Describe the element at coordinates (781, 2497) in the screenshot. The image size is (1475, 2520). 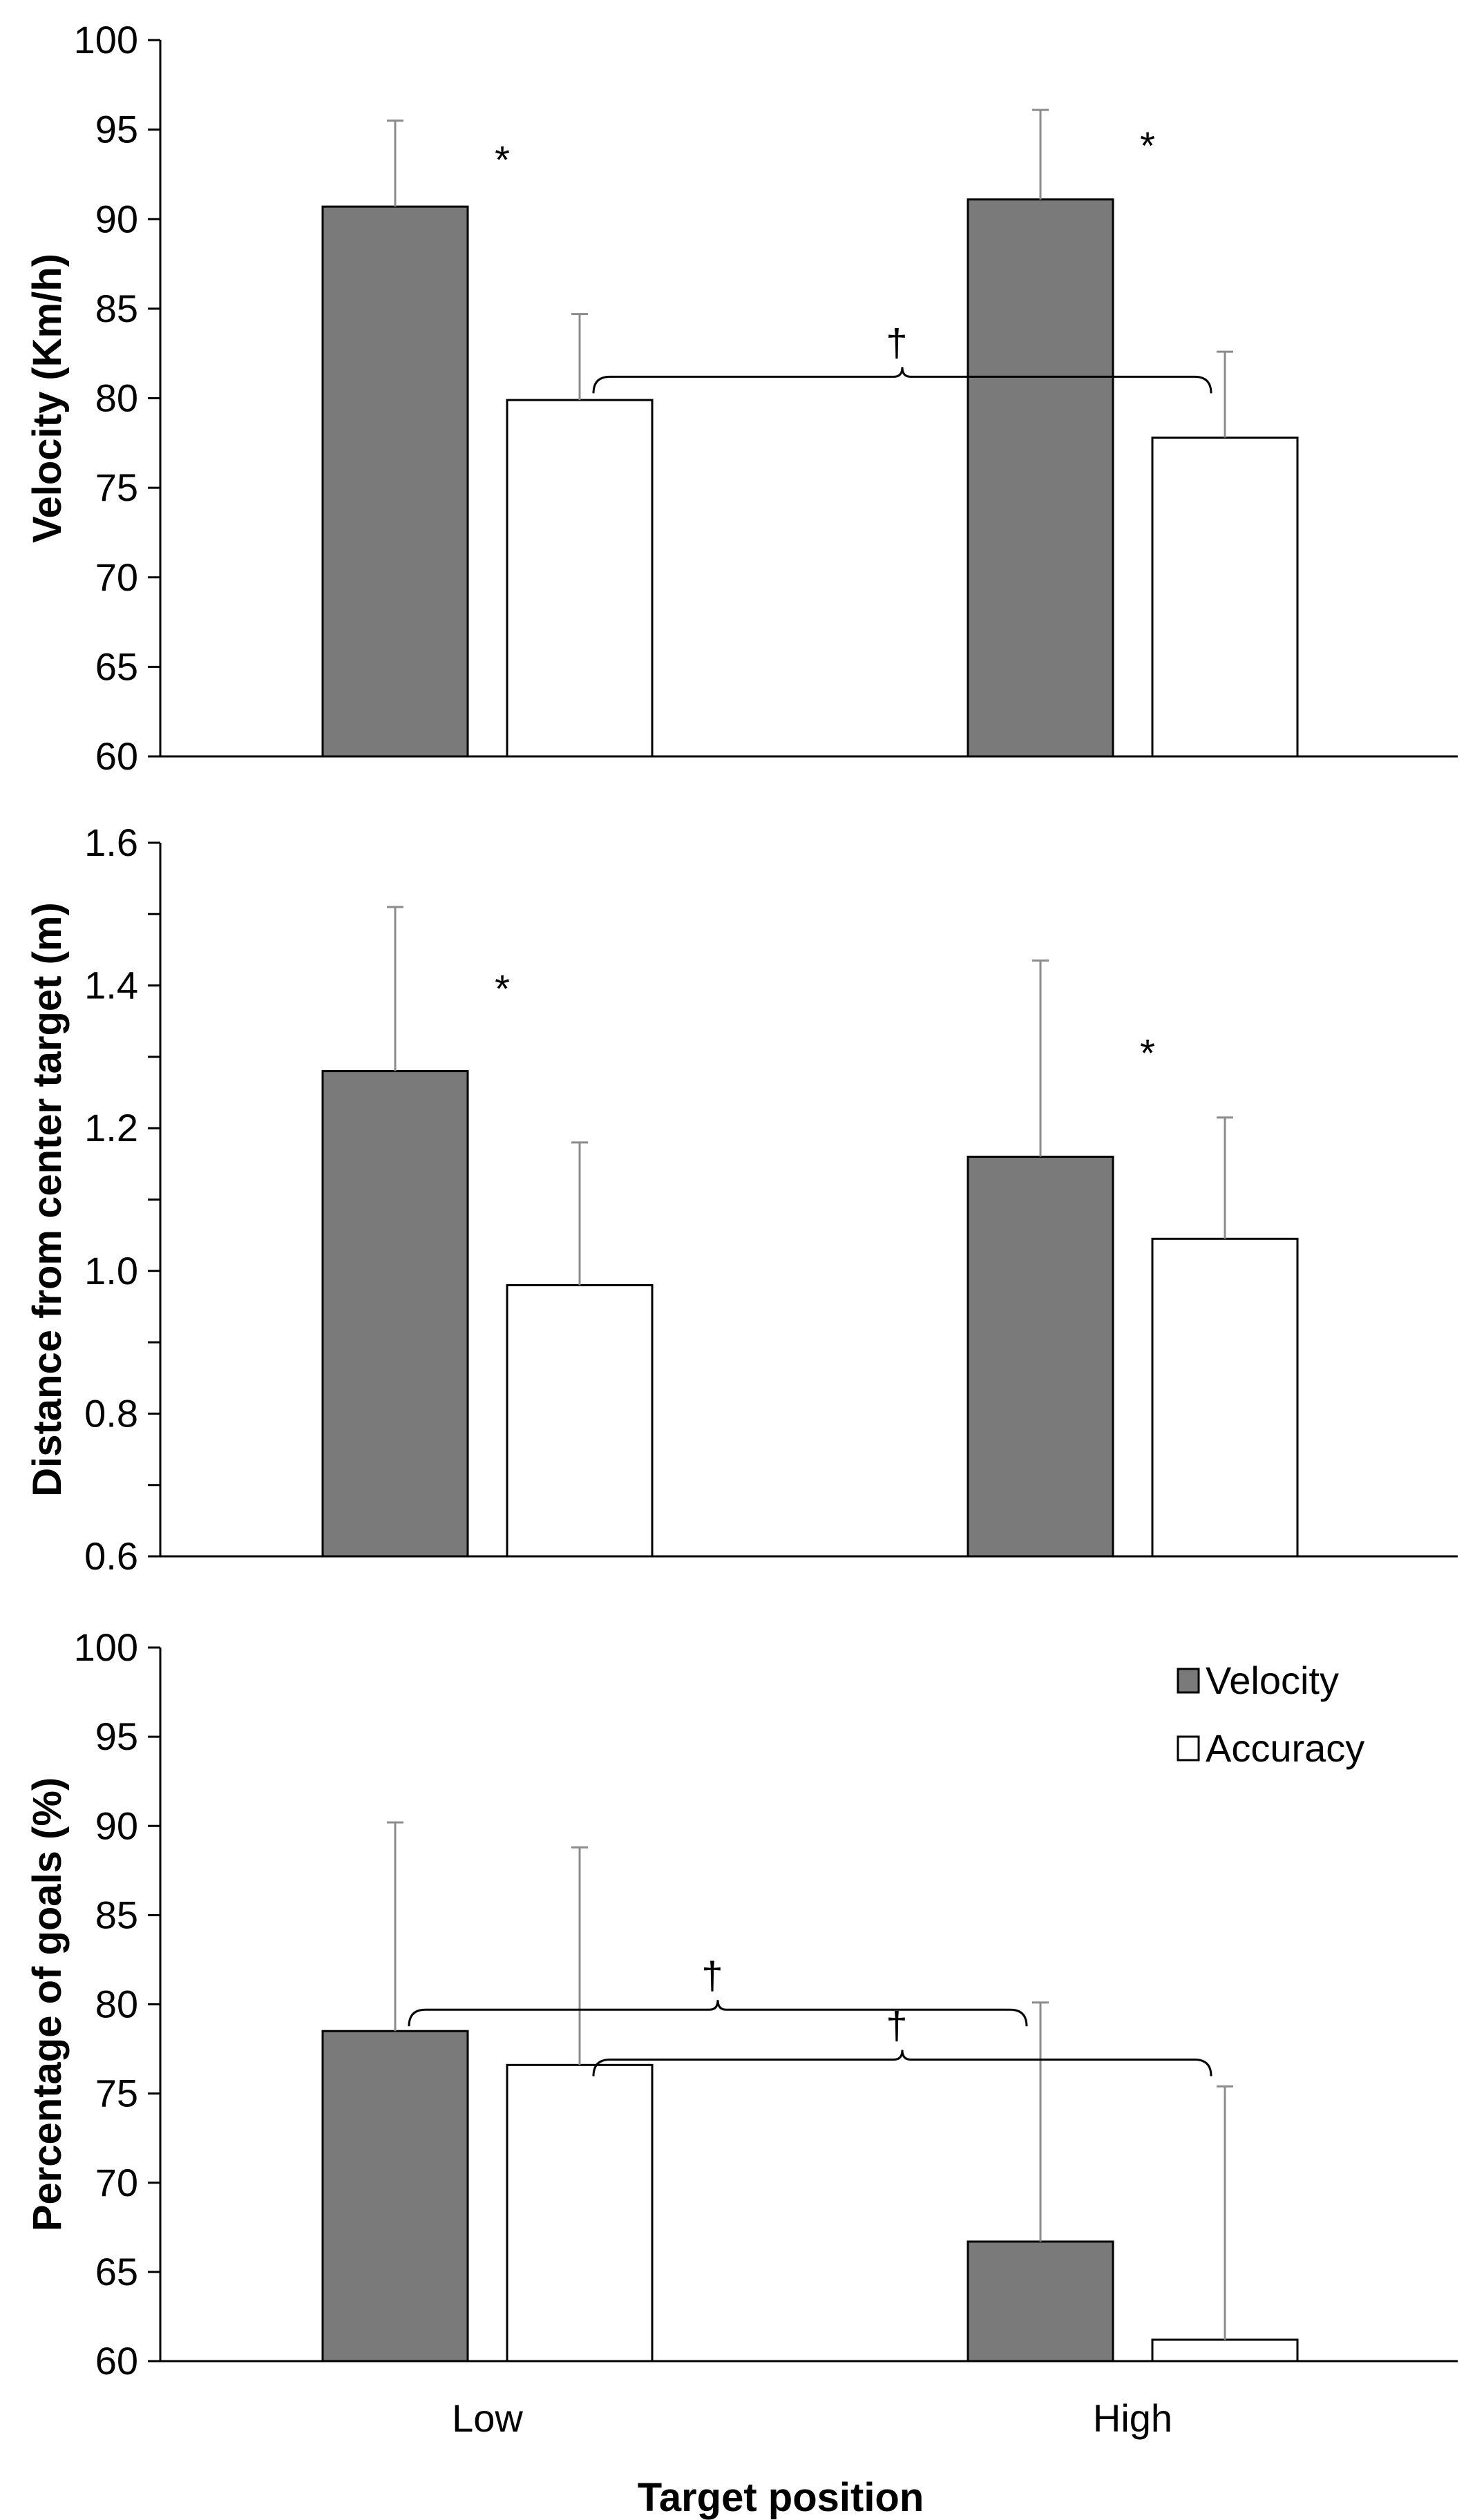
I see `x-axis-title: Target position` at that location.